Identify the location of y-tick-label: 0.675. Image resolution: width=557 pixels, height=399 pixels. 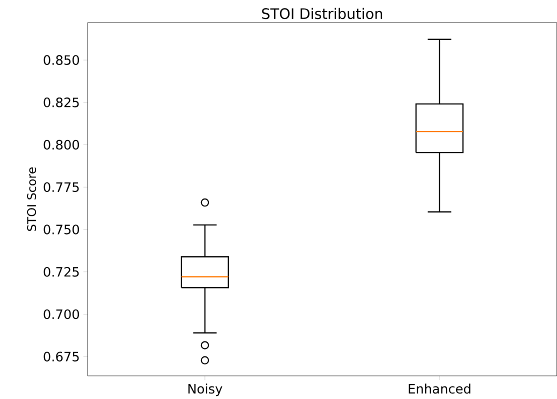
(61, 356).